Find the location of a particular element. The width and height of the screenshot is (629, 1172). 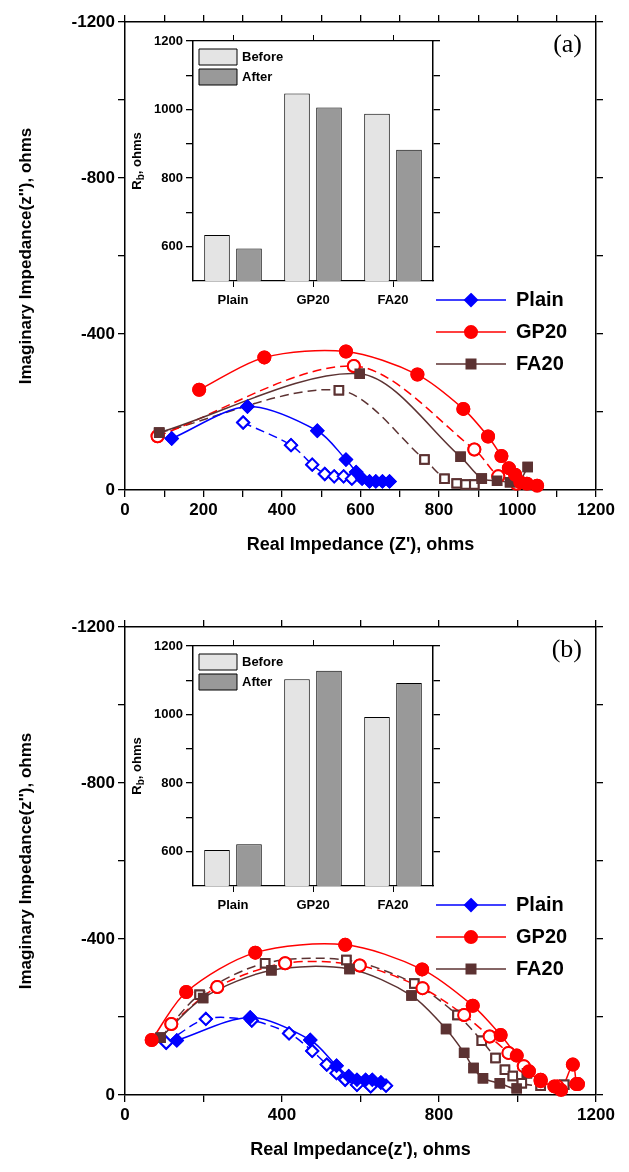

x-axis-title: Real Impedance(z'), ohms is located at coordinates (360, 1149).